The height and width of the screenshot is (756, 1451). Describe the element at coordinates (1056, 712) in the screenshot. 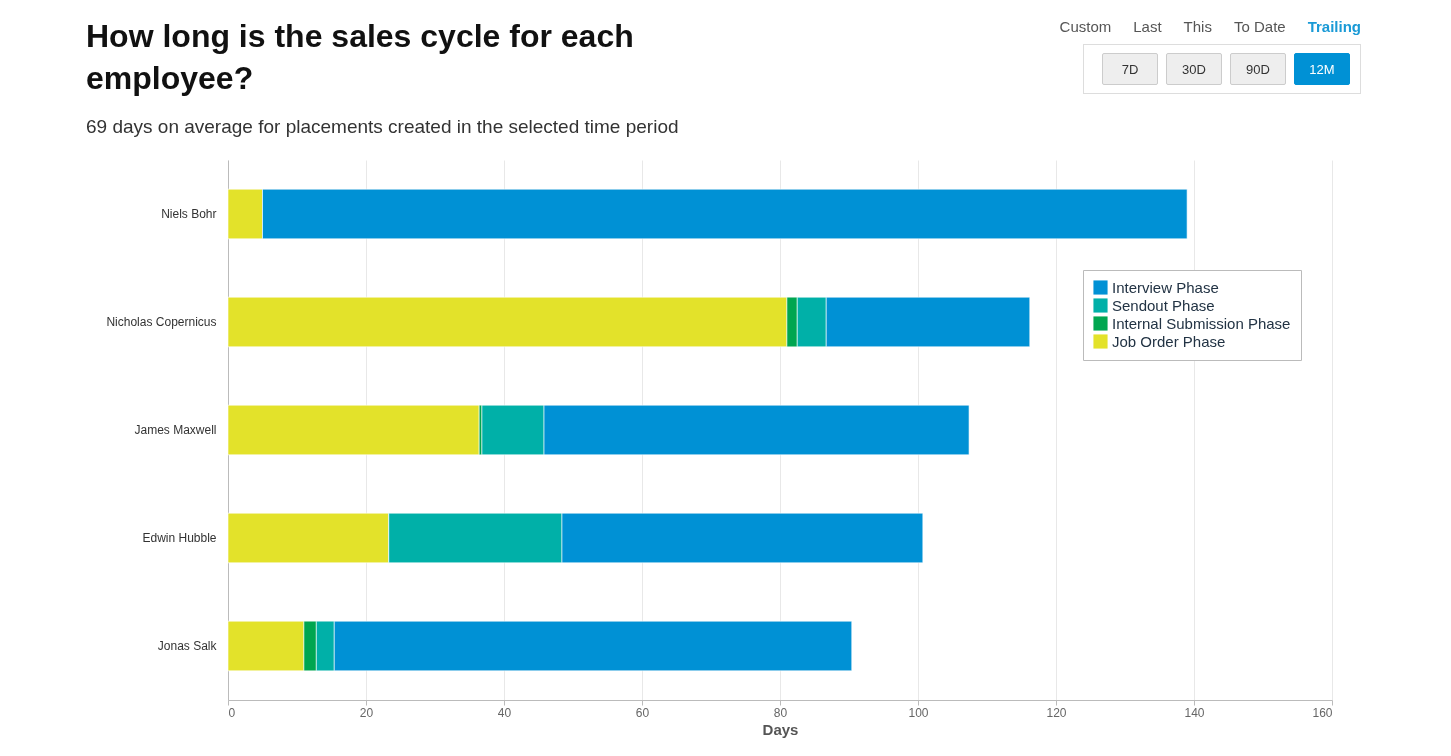

I see `x-tick-label: 120` at that location.